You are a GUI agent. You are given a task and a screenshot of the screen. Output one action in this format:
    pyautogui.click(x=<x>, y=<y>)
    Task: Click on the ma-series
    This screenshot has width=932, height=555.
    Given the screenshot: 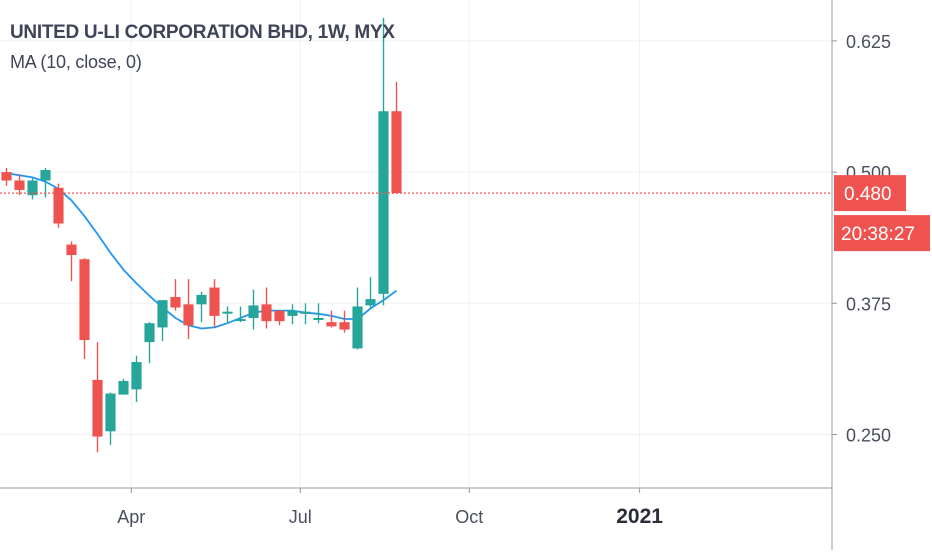 What is the action you would take?
    pyautogui.click(x=202, y=251)
    